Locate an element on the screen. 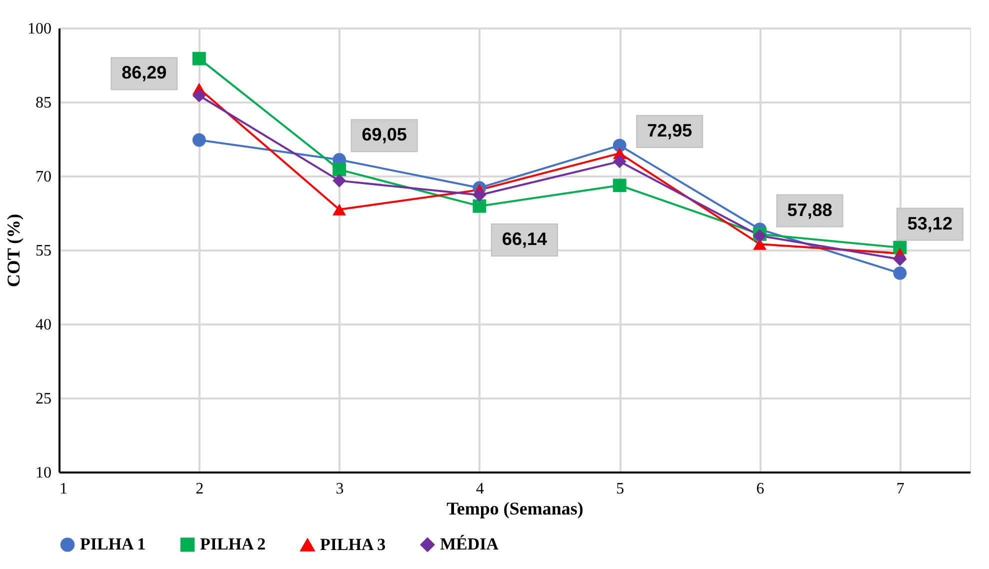 Image resolution: width=989 pixels, height=569 pixels. y-tick-label: 55 is located at coordinates (44, 251).